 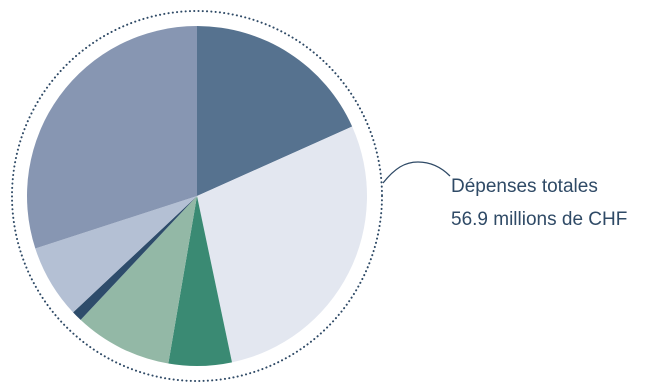 I want to click on total-spending-value: 56.9 millions de CHF, so click(x=539, y=219).